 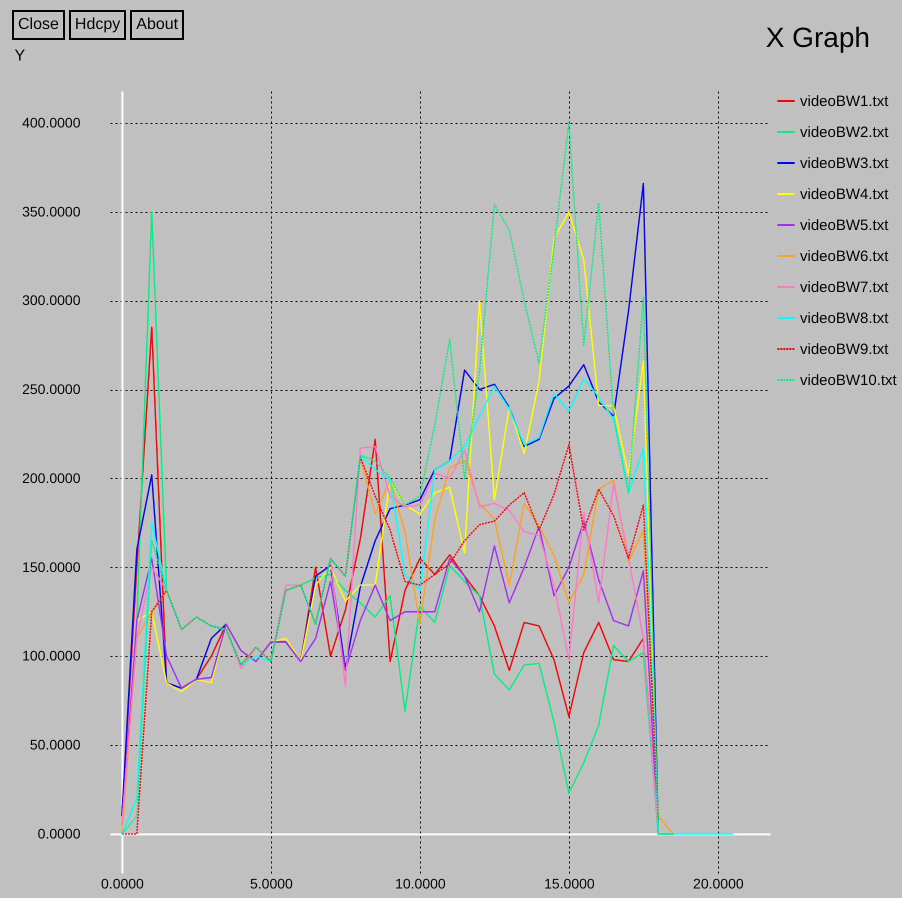 I want to click on y-tick-label: 400.0000, so click(x=51, y=122).